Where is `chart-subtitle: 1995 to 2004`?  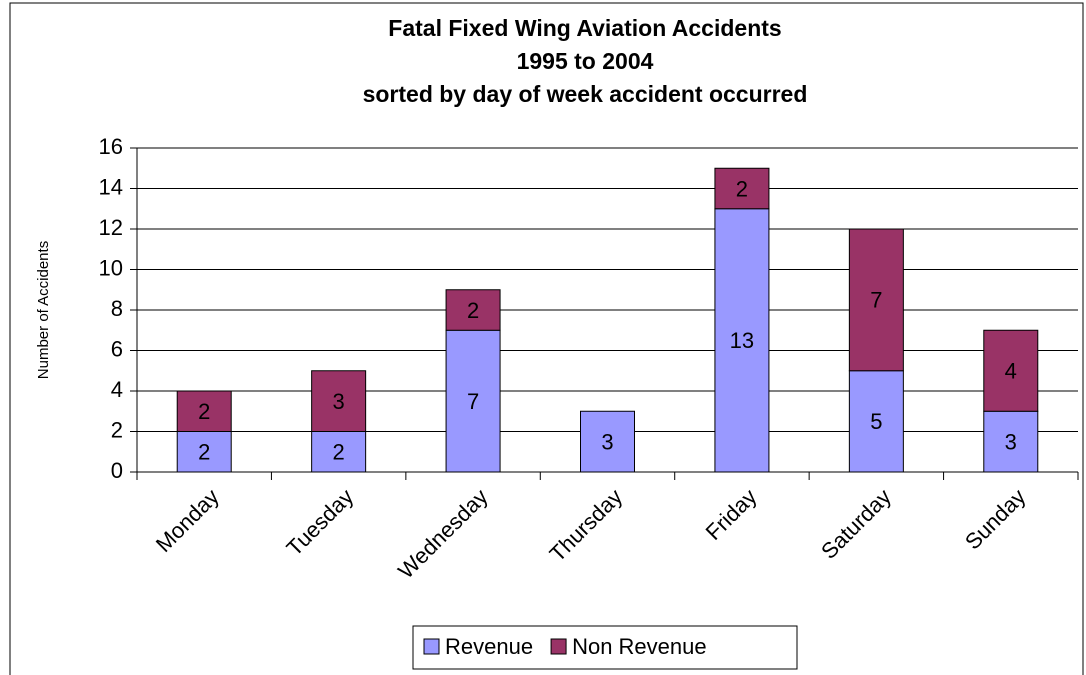 chart-subtitle: 1995 to 2004 is located at coordinates (585, 61).